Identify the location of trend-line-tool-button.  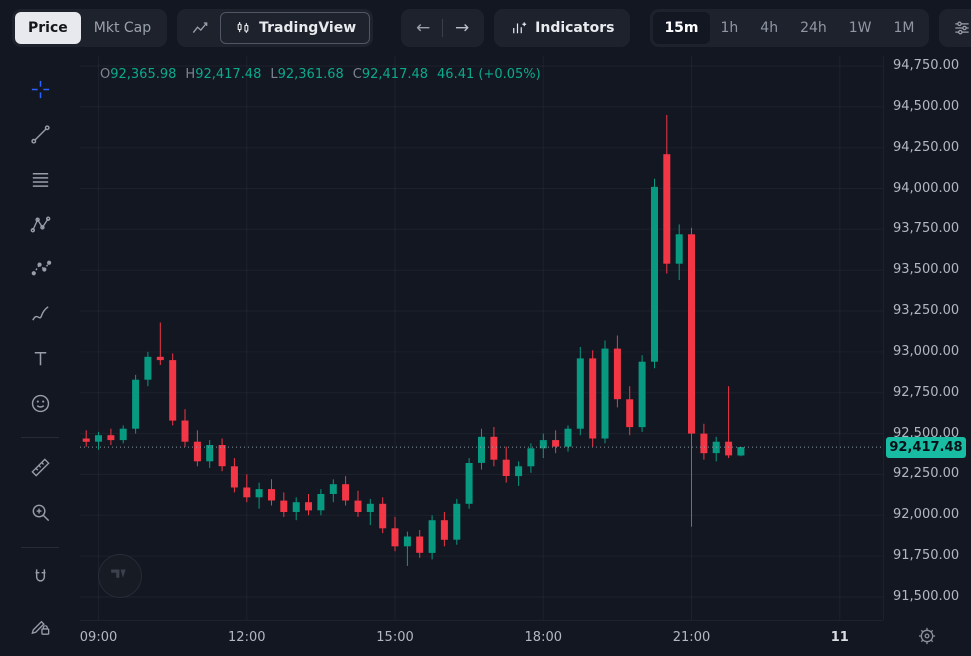
(40, 137).